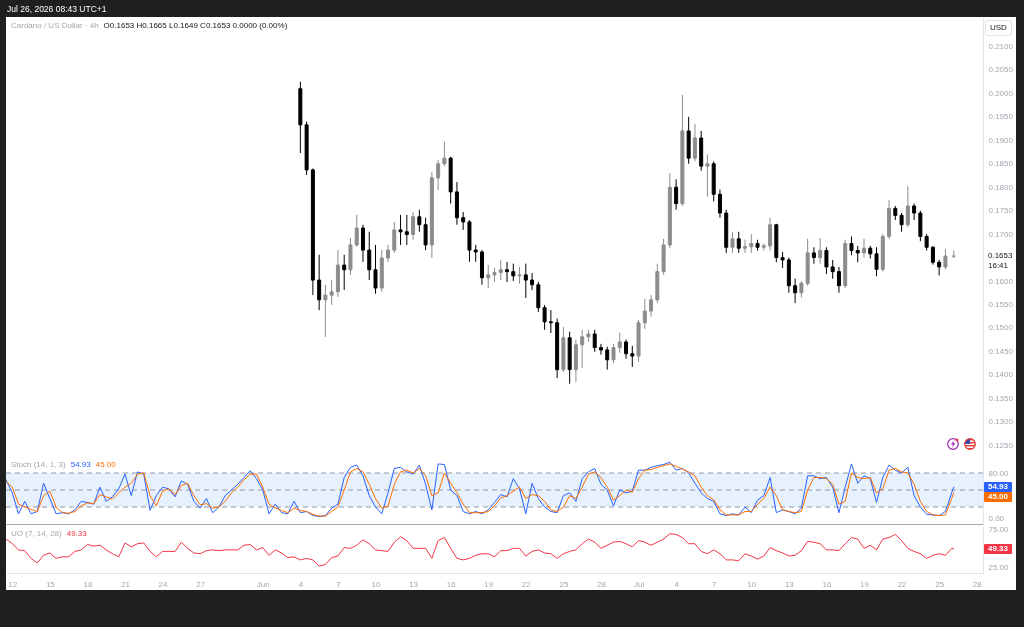 The width and height of the screenshot is (1024, 627). I want to click on x-tick-label: Jun, so click(263, 584).